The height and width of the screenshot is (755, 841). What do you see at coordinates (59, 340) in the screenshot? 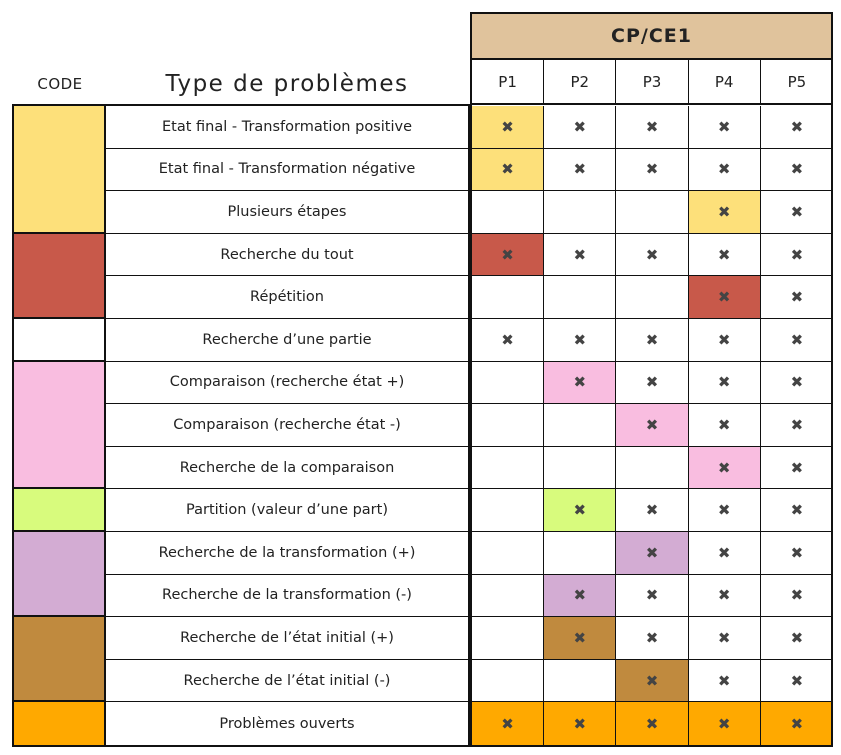
I see `color-code-white` at bounding box center [59, 340].